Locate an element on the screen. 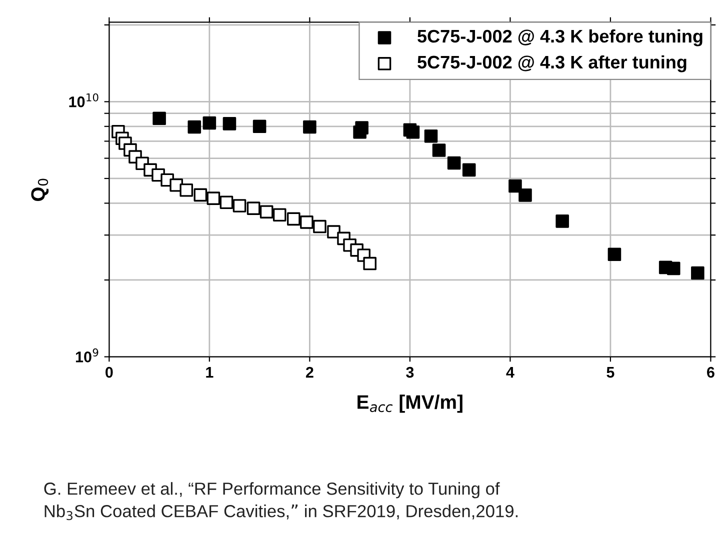 The height and width of the screenshot is (554, 723). legend-label: 5C75-J-002 @ 4.3 K after tuning is located at coordinates (552, 63).